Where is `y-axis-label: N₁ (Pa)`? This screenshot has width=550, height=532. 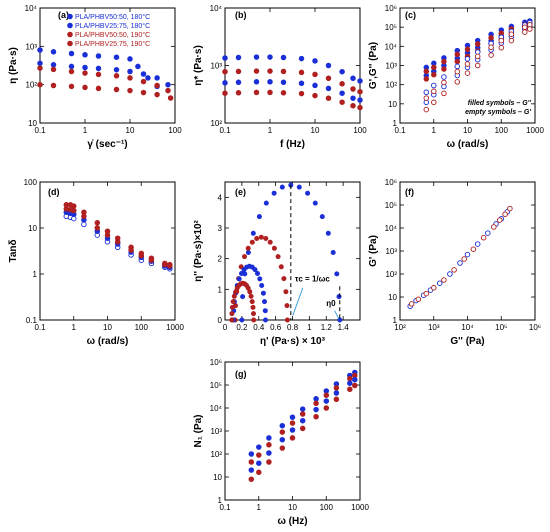
y-axis-label: N₁ (Pa) is located at coordinates (198, 430).